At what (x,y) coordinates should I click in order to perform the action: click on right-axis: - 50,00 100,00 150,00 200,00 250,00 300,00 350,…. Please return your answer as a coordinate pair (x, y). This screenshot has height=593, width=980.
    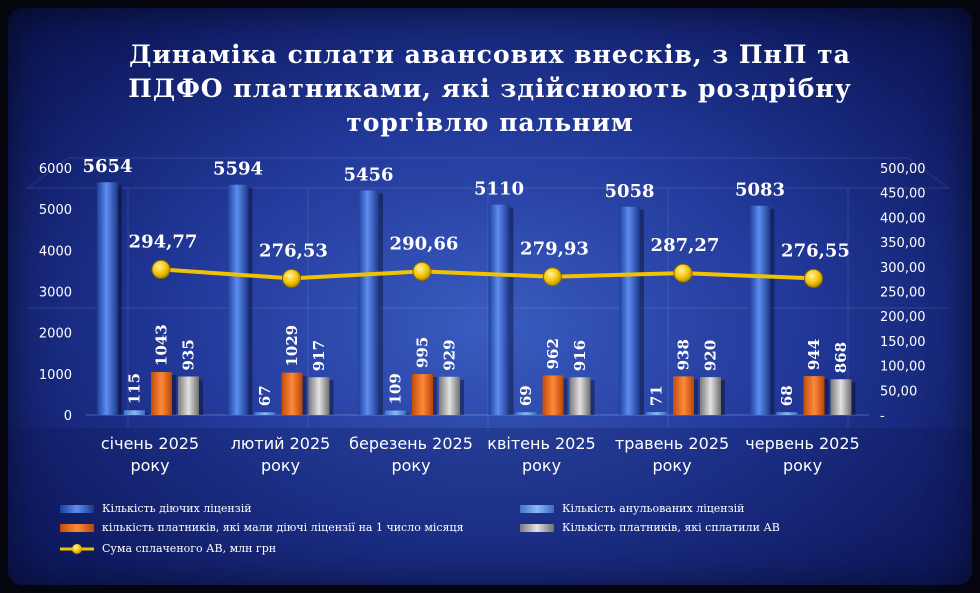
    Looking at the image, I should click on (903, 293).